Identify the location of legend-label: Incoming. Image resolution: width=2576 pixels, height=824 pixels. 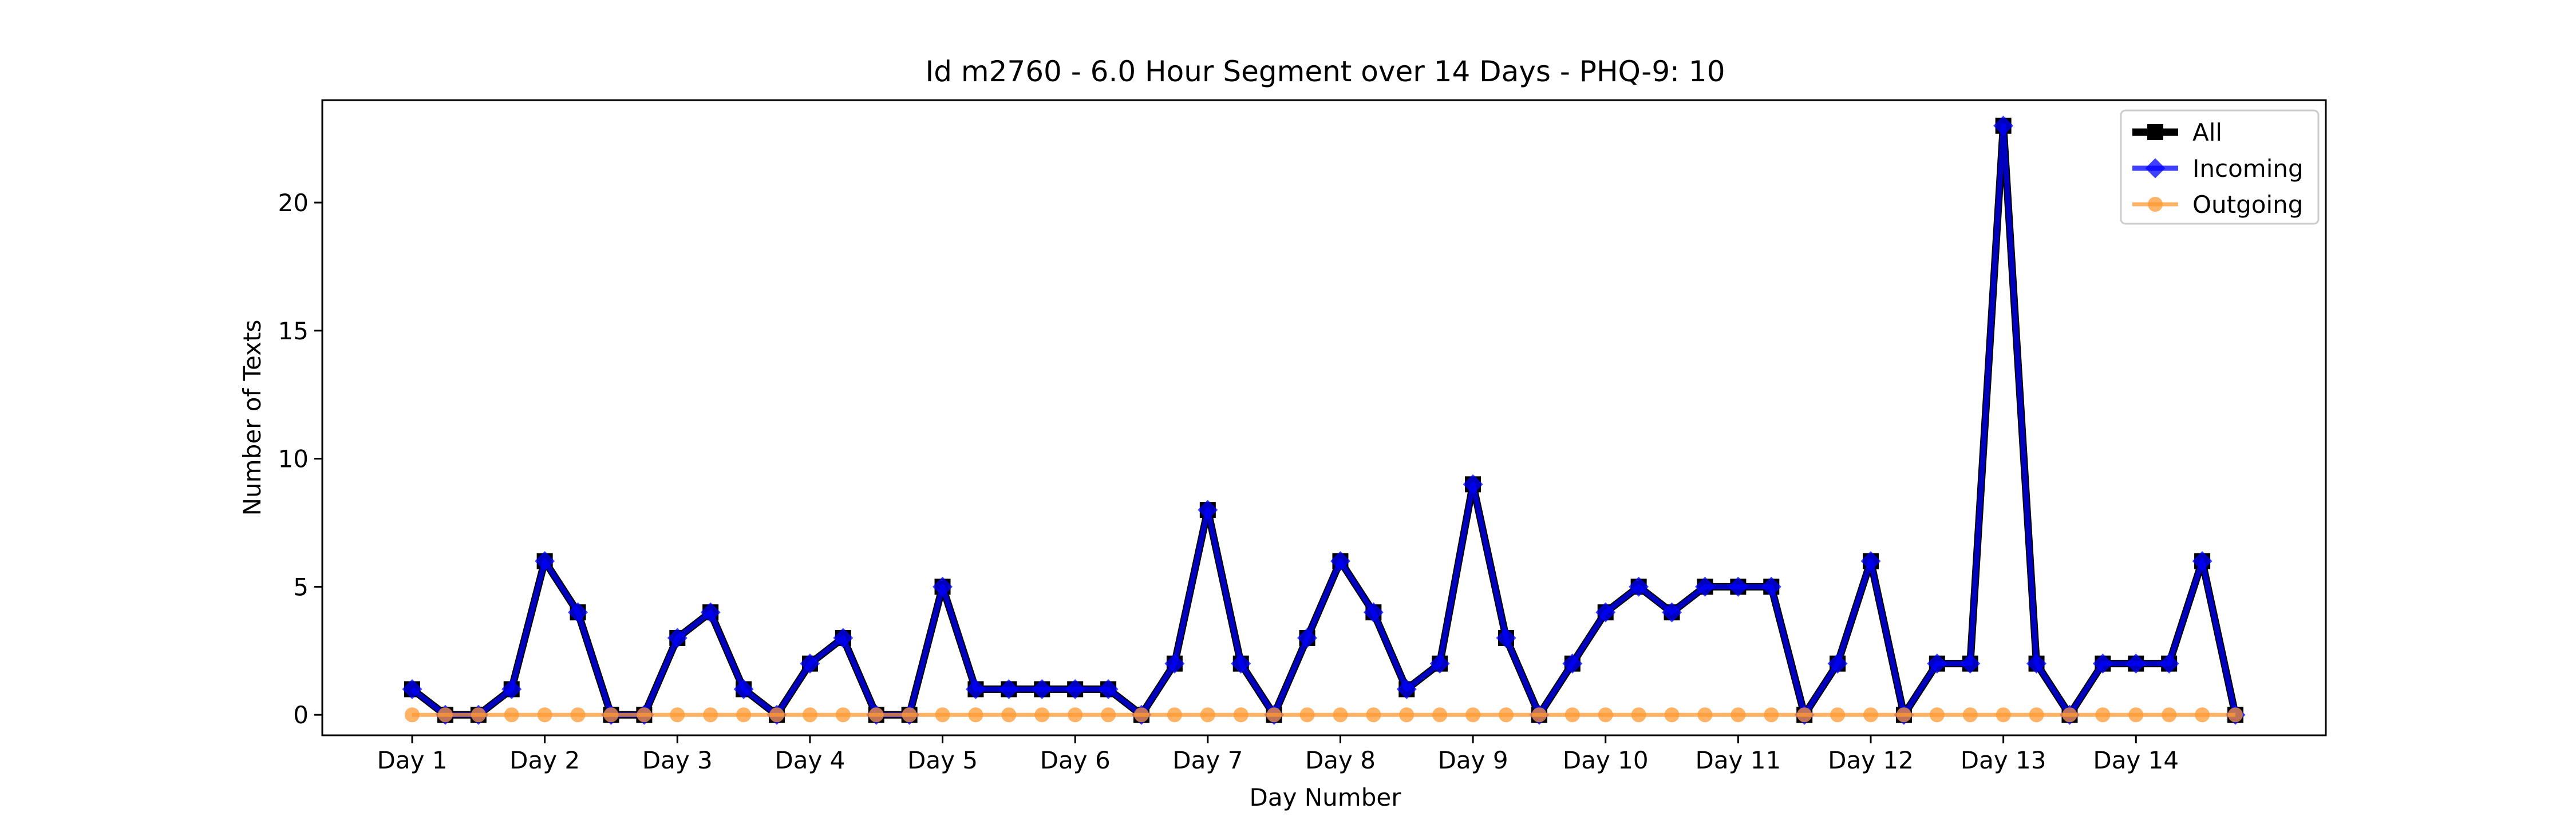
(2248, 168).